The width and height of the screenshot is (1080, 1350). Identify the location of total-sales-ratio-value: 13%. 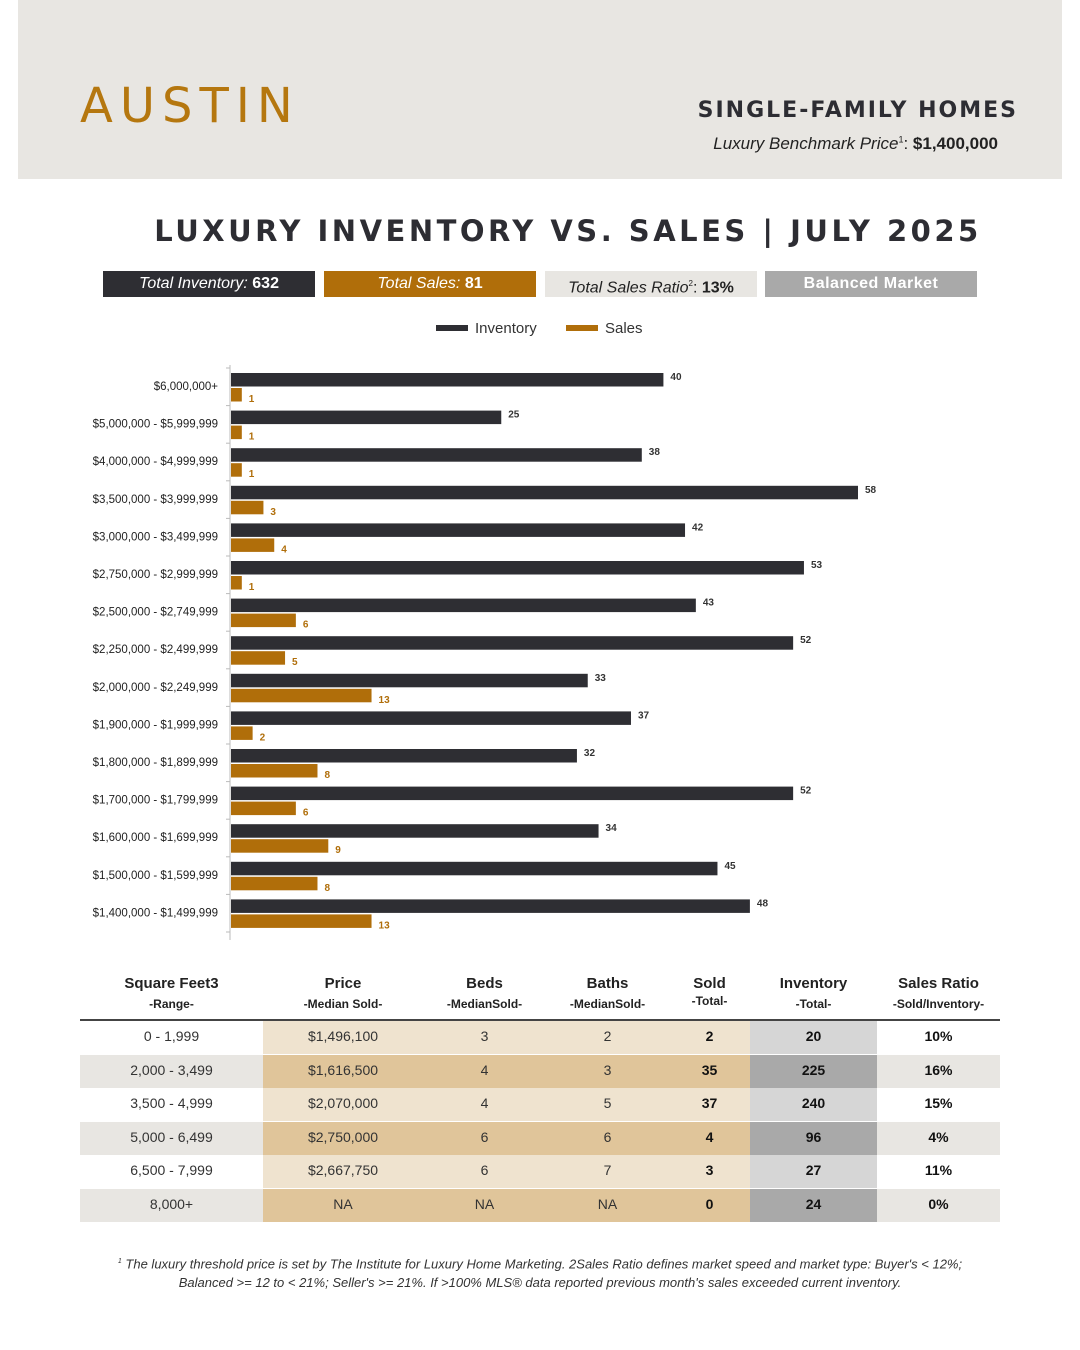
(717, 288).